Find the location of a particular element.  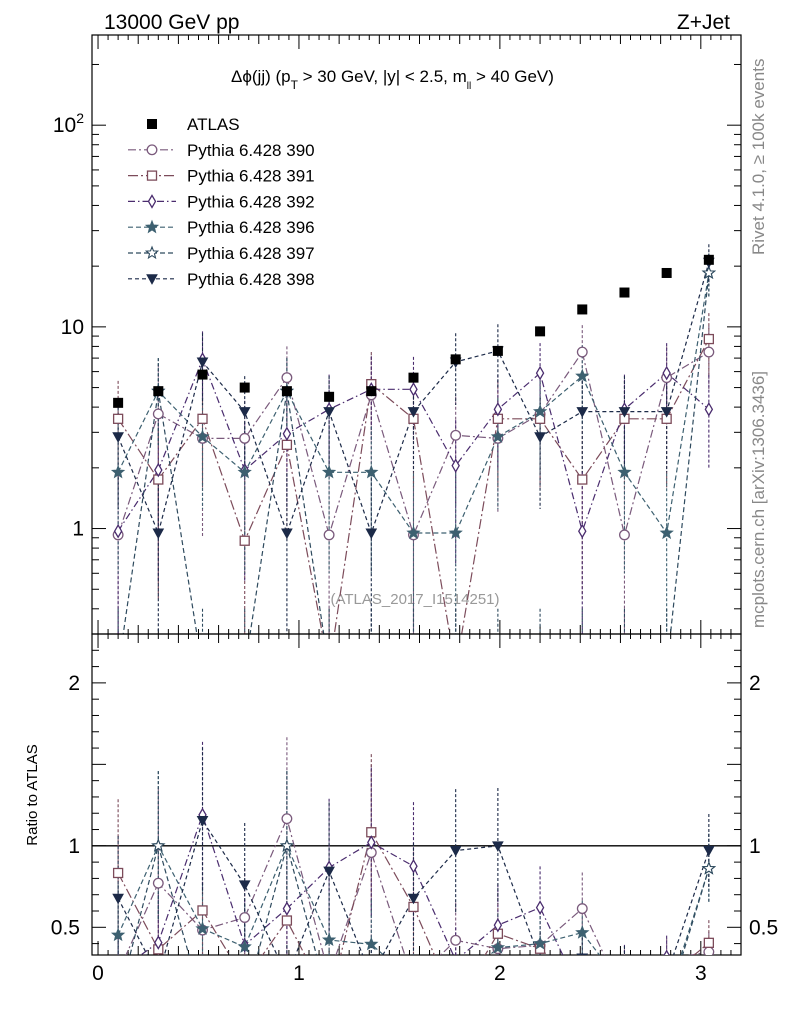

legend-label-3: Pythia 6.428 392 is located at coordinates (251, 201).